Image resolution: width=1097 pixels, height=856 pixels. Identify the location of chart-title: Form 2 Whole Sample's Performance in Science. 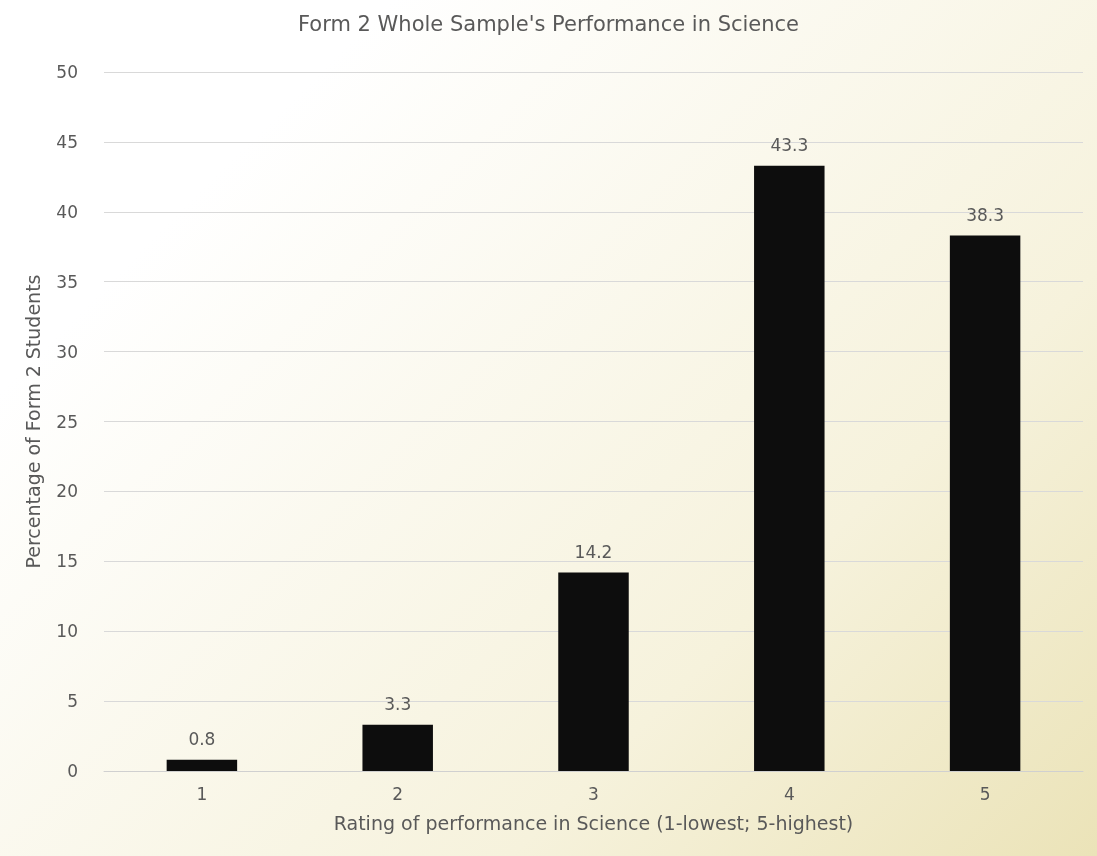
(548, 23).